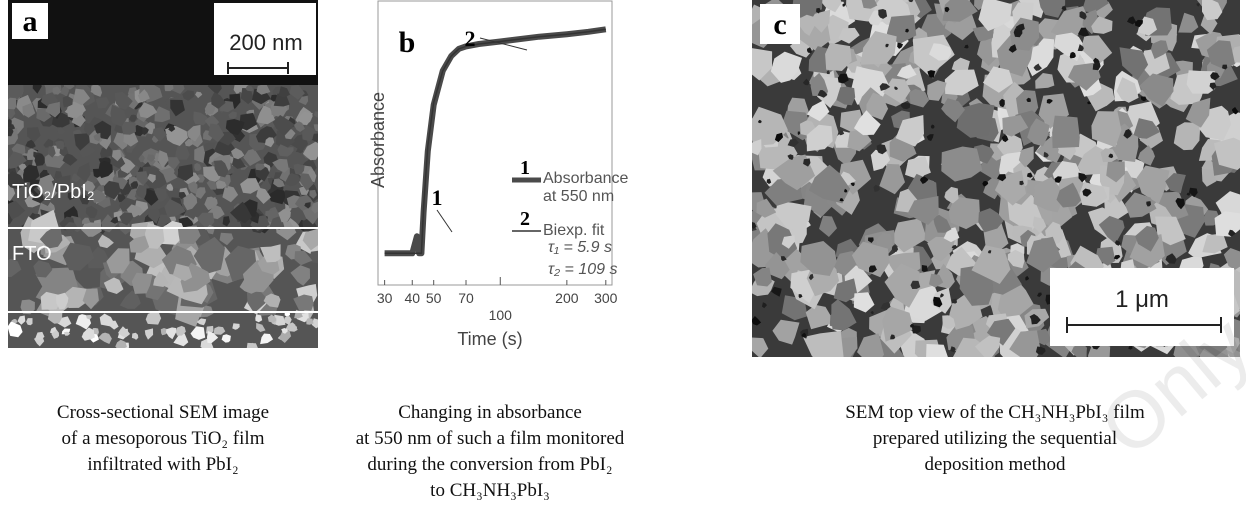  I want to click on x-tick-label: 40, so click(412, 298).